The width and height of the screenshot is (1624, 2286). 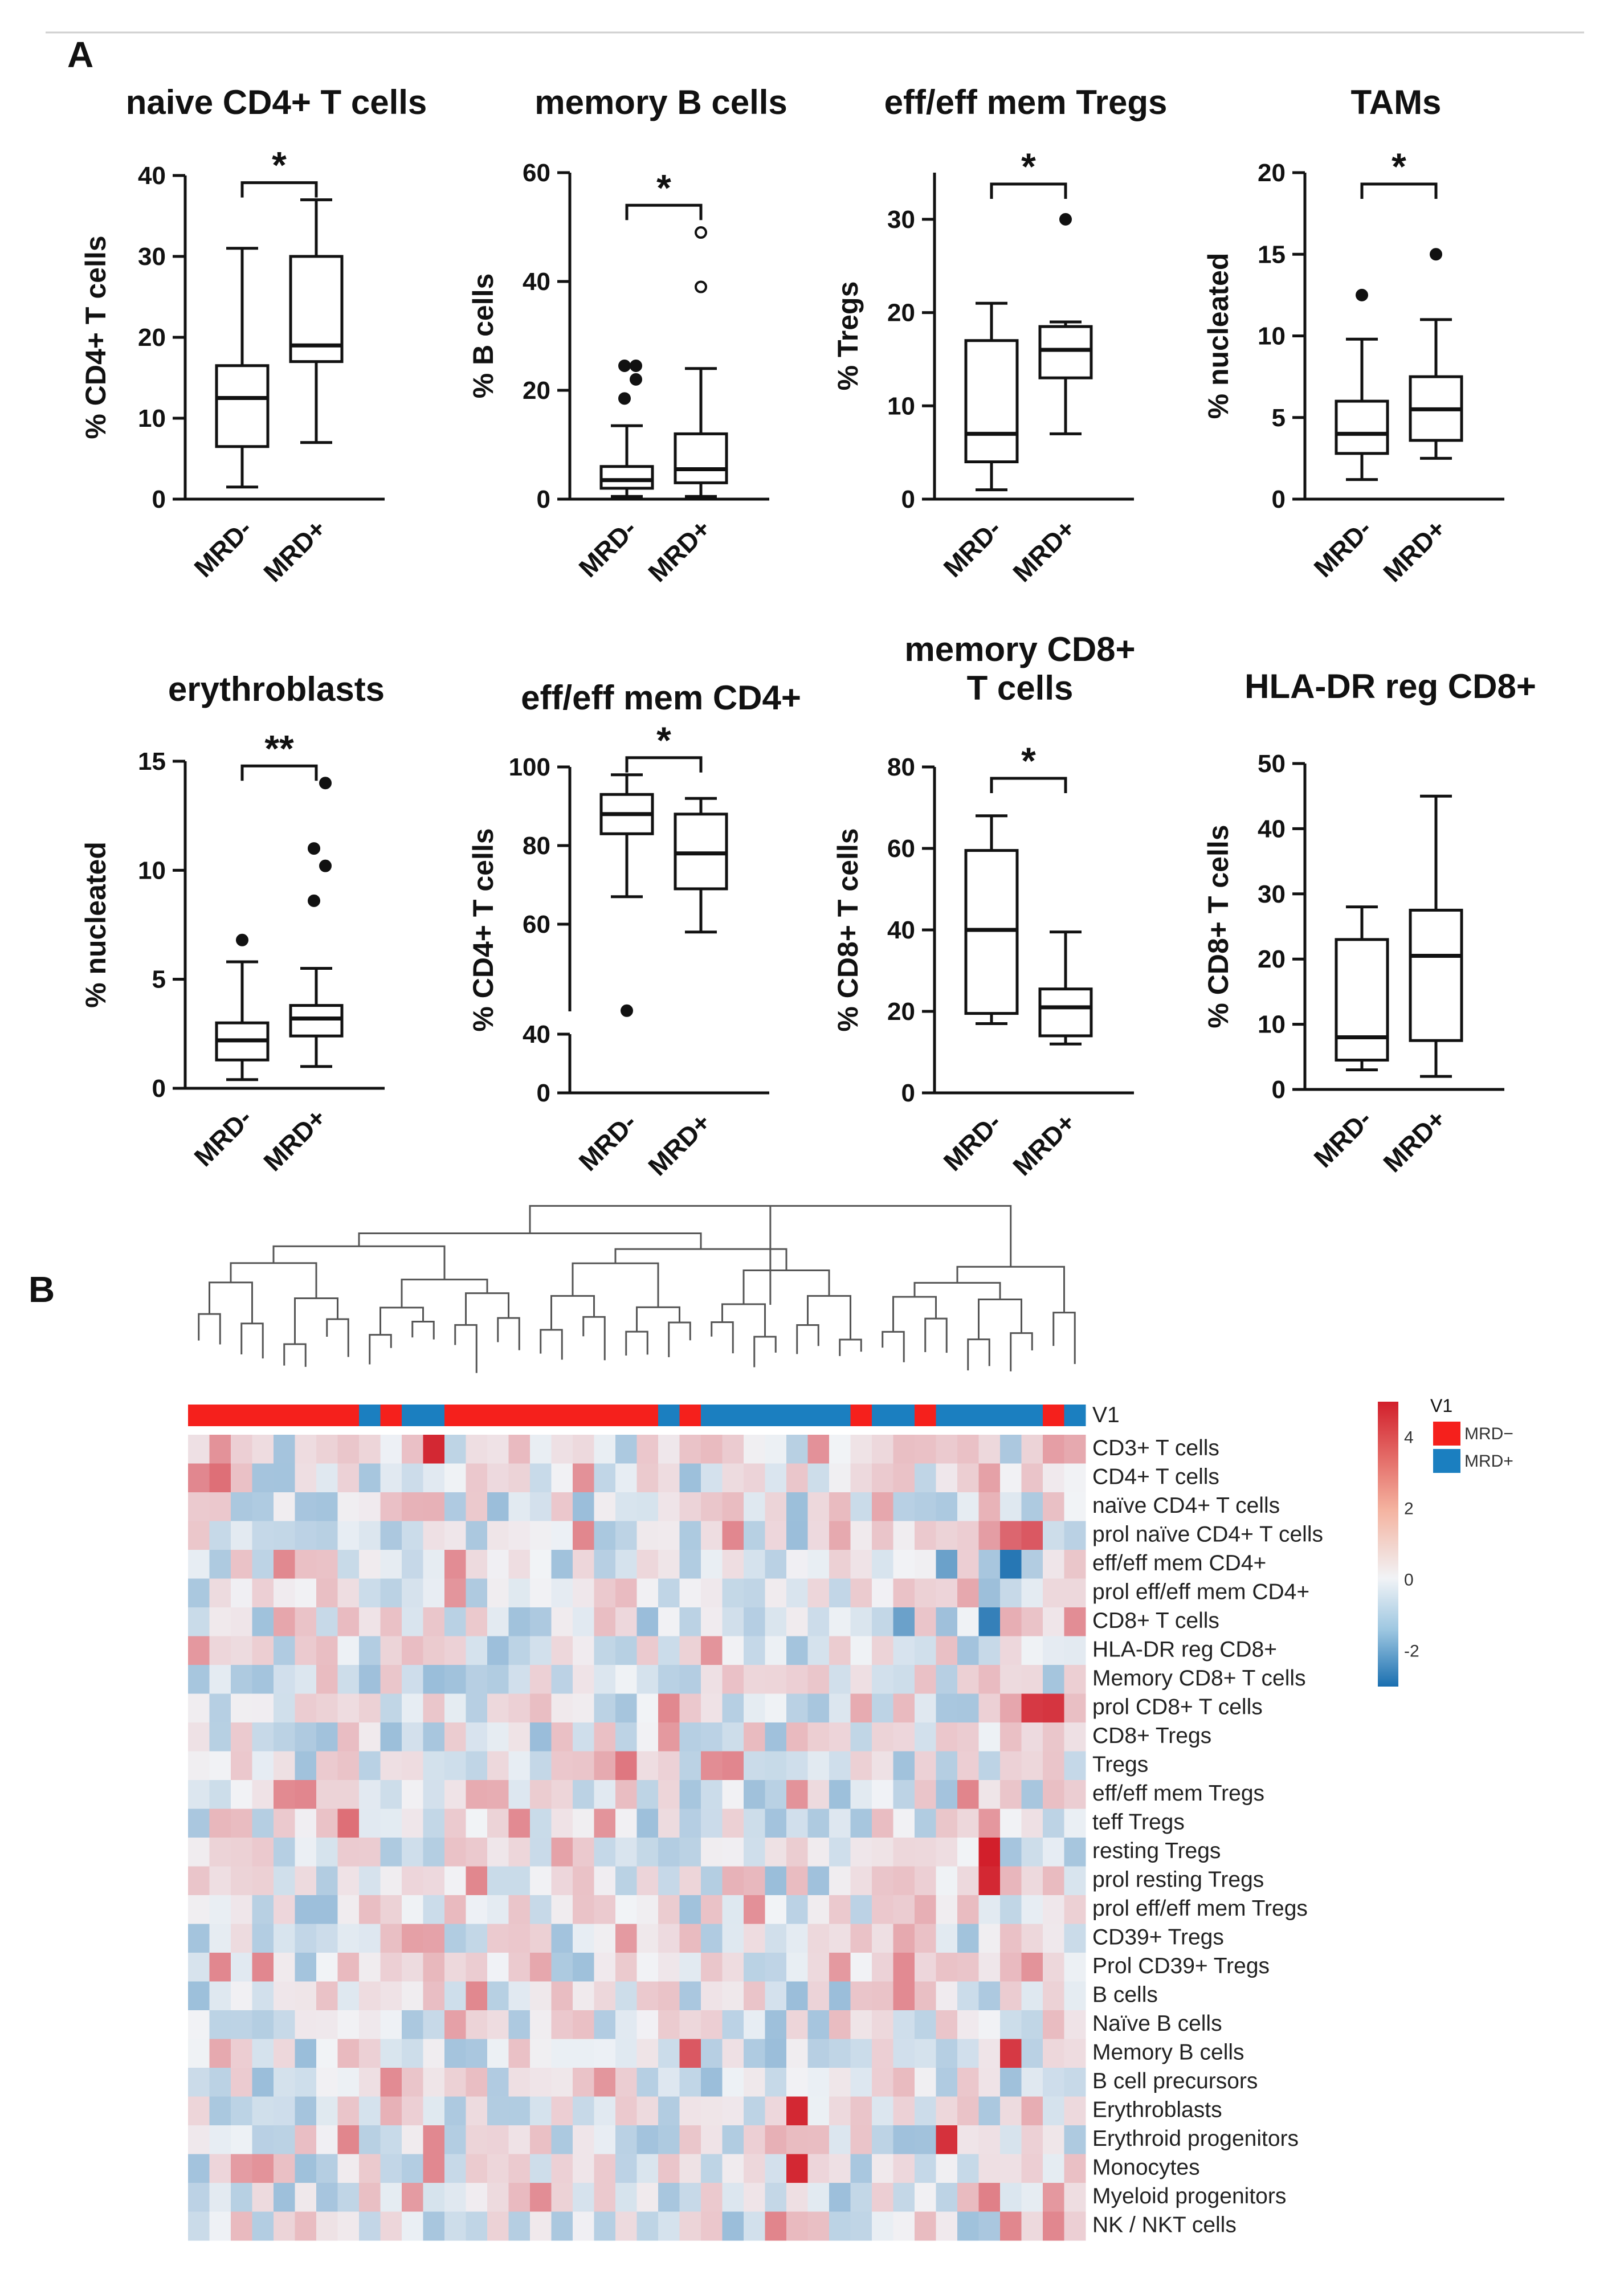 I want to click on y-tick-label: 15, so click(x=1272, y=254).